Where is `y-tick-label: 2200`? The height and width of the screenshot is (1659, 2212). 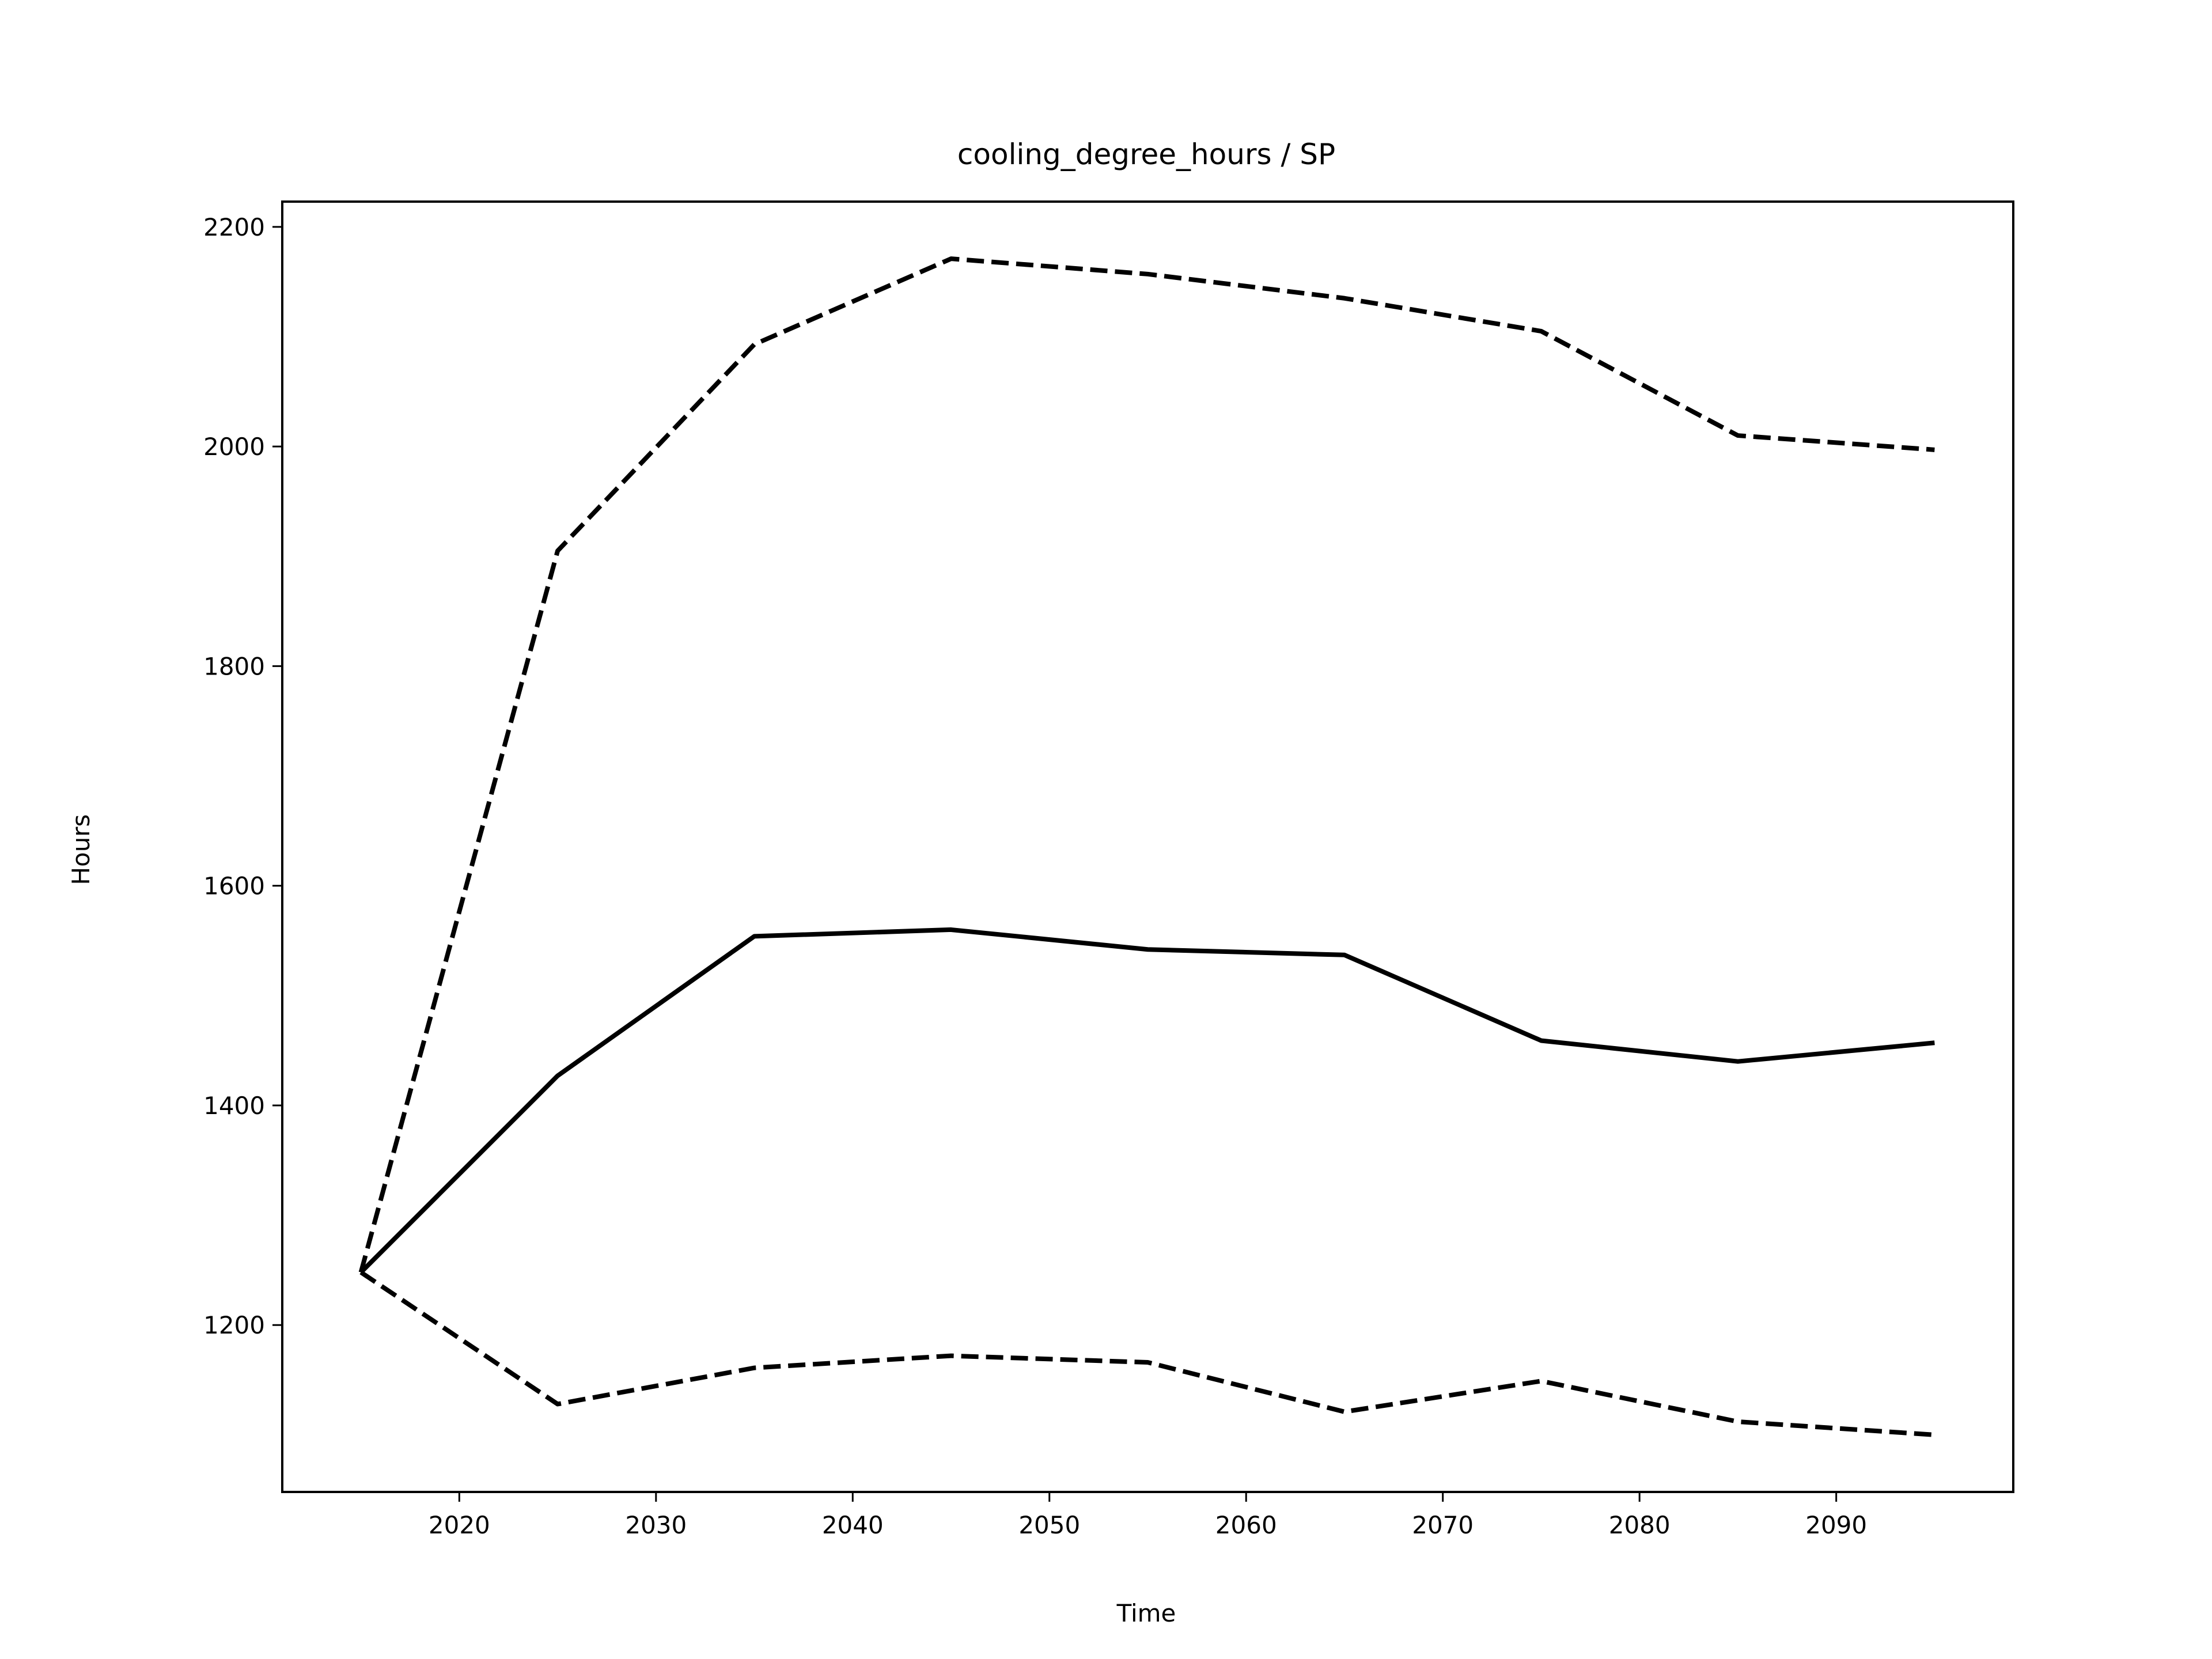 y-tick-label: 2200 is located at coordinates (234, 227).